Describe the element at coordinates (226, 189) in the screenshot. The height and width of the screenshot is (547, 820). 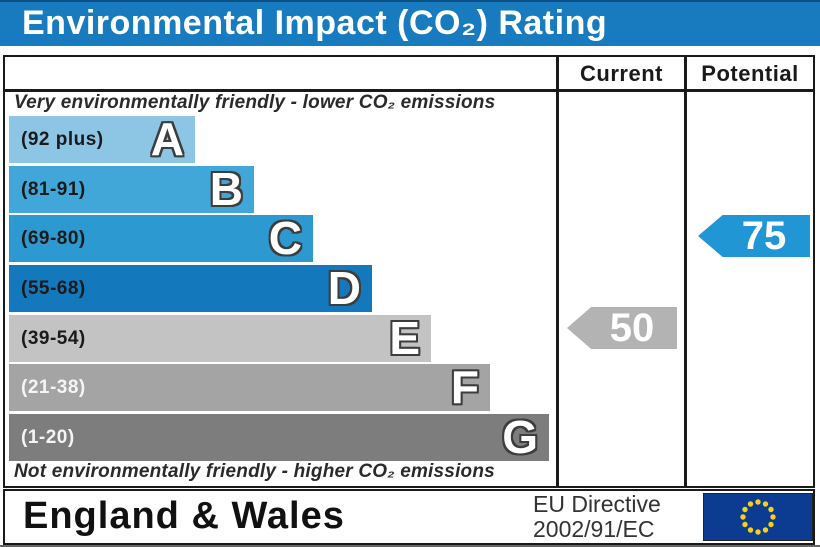
I see `band-B-letter: B` at that location.